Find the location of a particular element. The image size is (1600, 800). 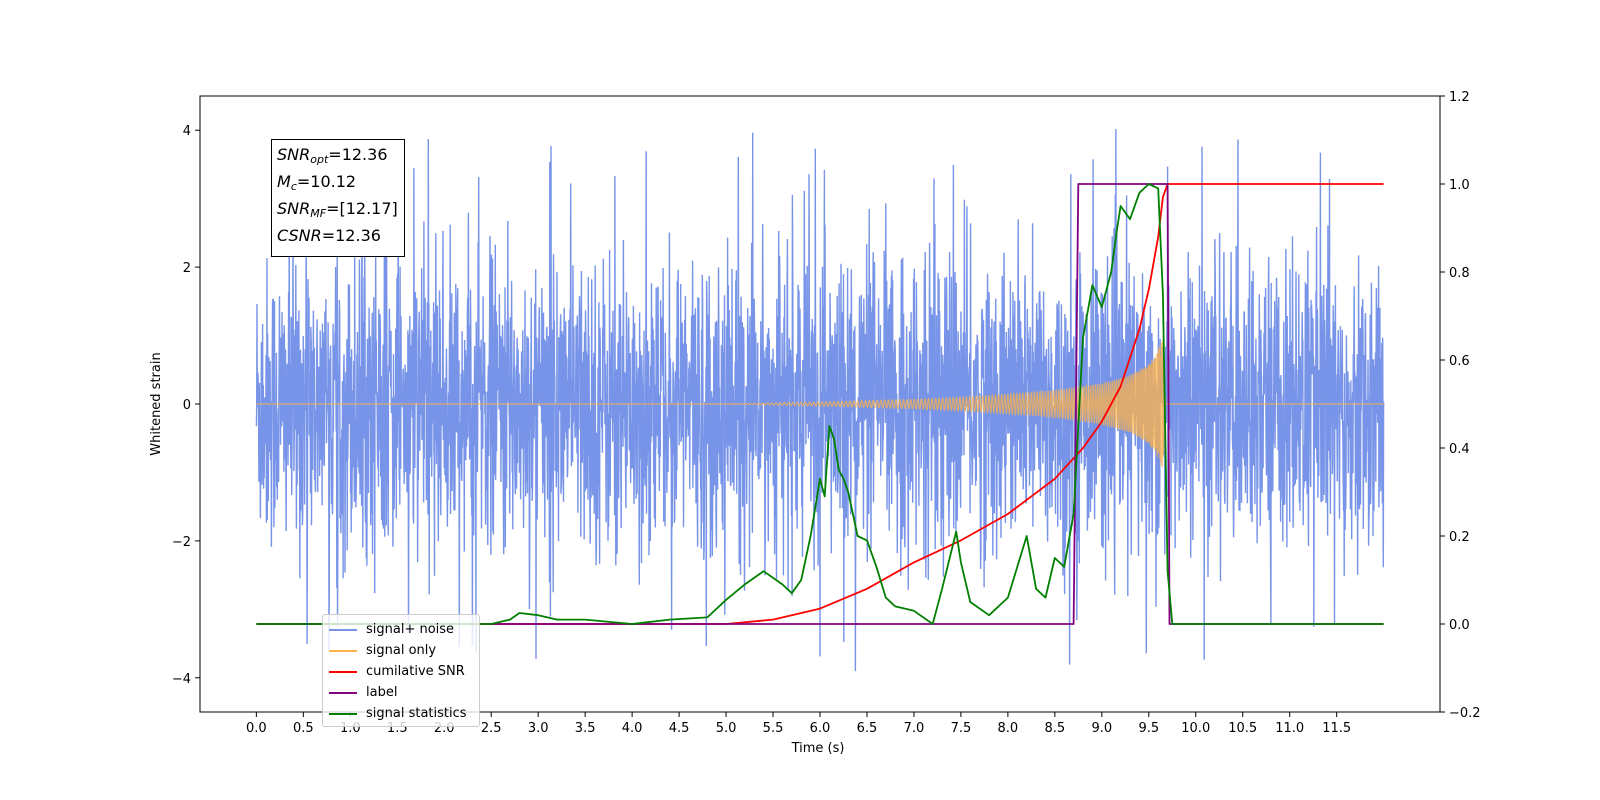

legend-label: cumilative SNR is located at coordinates (415, 671).